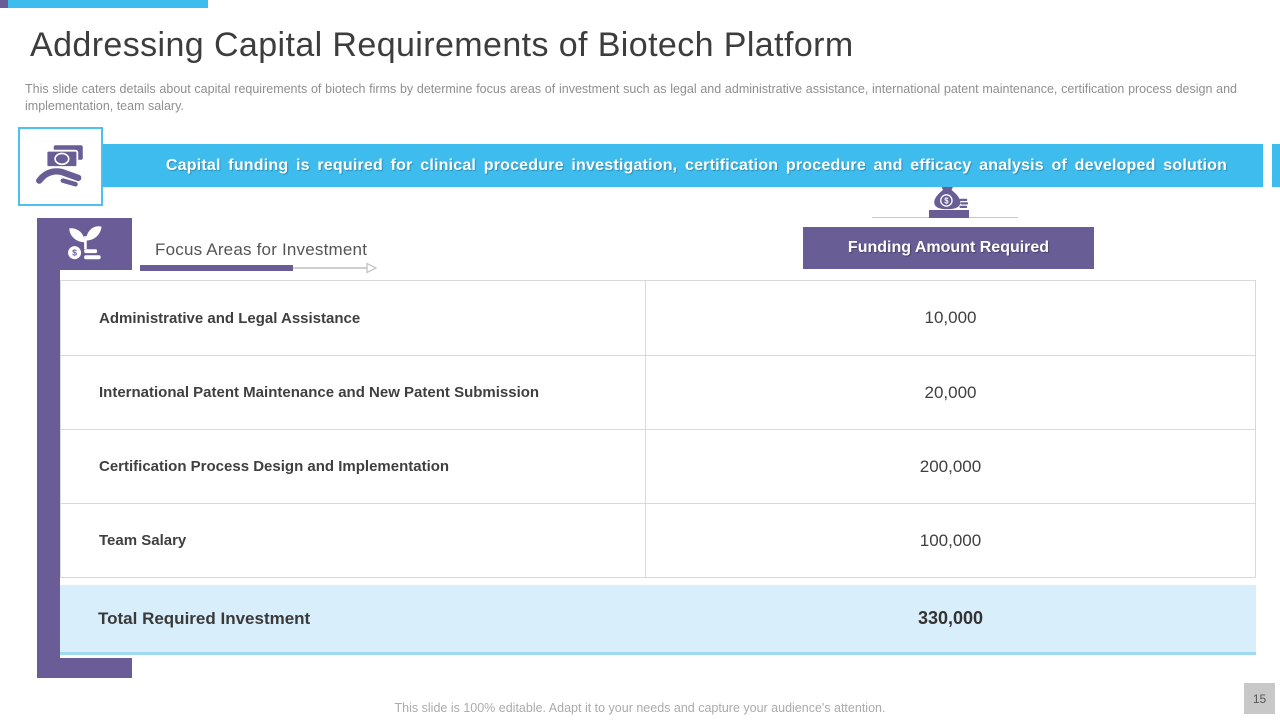  Describe the element at coordinates (335, 268) in the screenshot. I see `arrow-right-icon` at that location.